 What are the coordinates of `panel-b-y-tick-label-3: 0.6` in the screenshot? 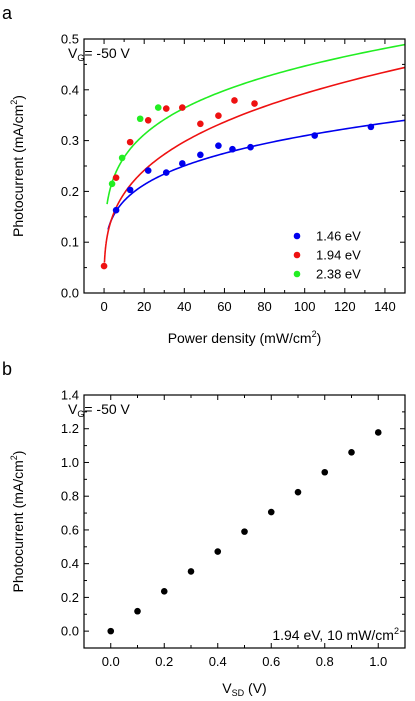 It's located at (70, 529).